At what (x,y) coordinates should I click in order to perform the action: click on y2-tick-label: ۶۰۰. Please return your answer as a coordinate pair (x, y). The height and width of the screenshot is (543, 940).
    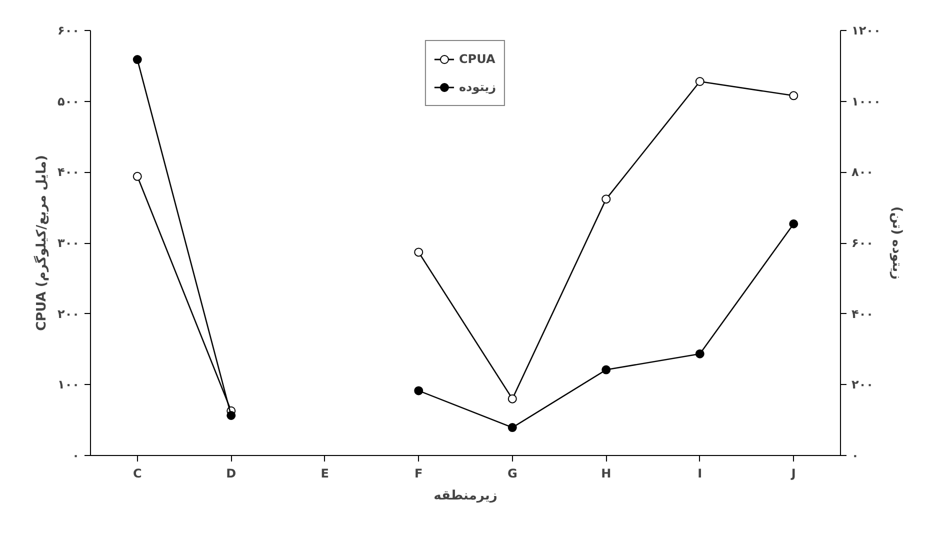
    Looking at the image, I should click on (863, 243).